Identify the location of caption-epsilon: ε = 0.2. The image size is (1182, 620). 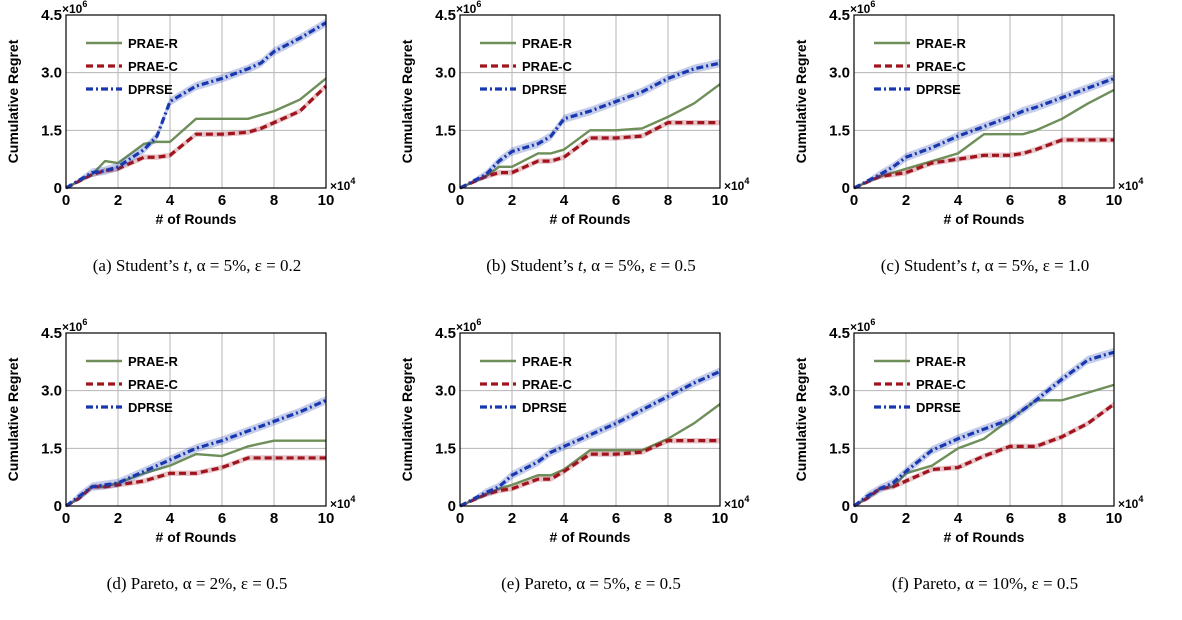
(278, 265).